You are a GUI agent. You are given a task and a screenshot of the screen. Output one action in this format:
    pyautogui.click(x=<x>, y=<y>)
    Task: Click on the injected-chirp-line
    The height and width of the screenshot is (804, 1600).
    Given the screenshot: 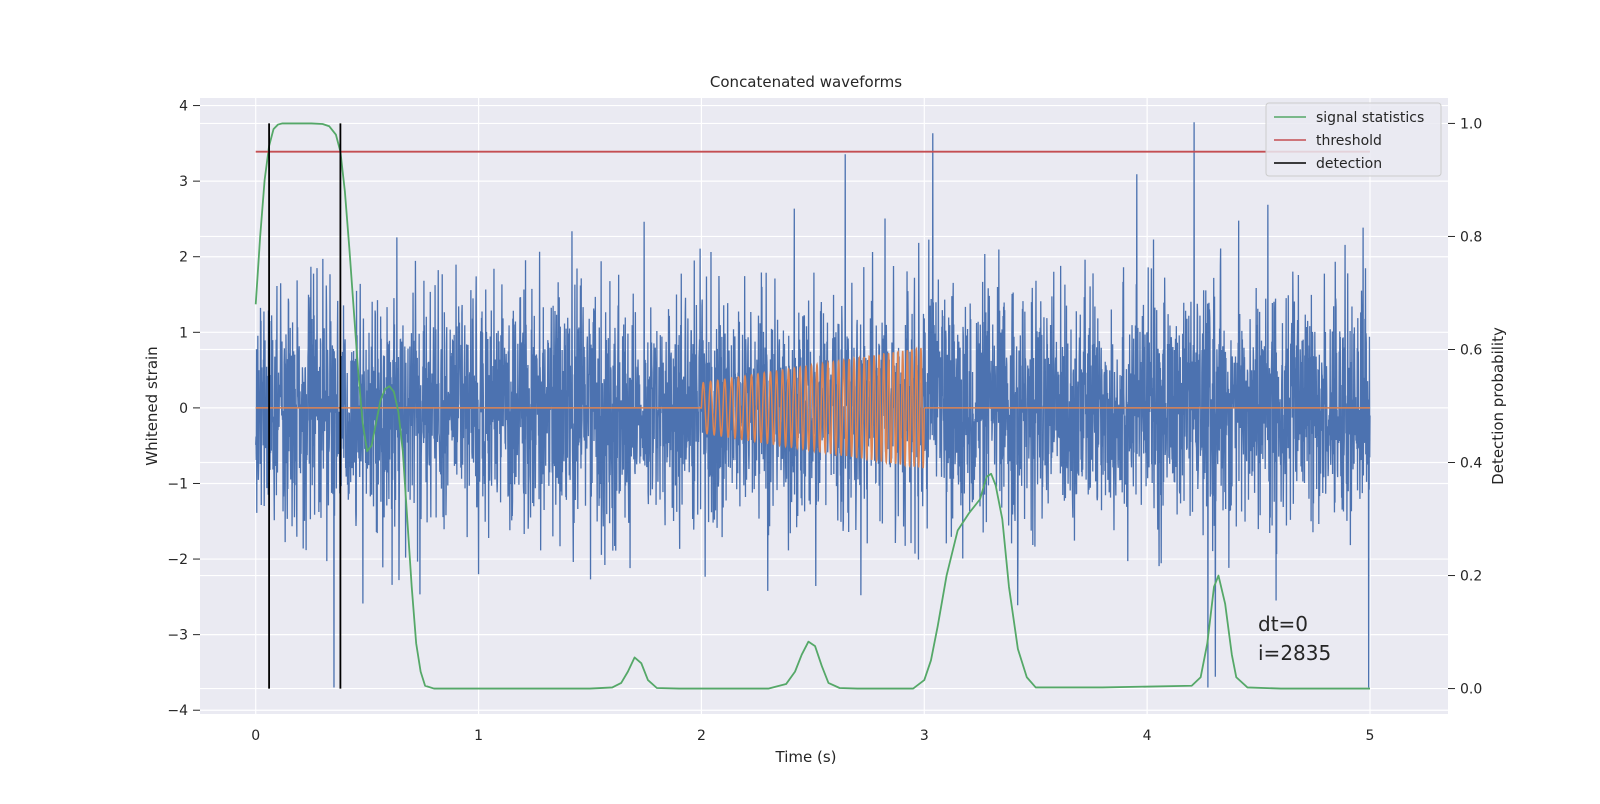 What is the action you would take?
    pyautogui.click(x=812, y=407)
    